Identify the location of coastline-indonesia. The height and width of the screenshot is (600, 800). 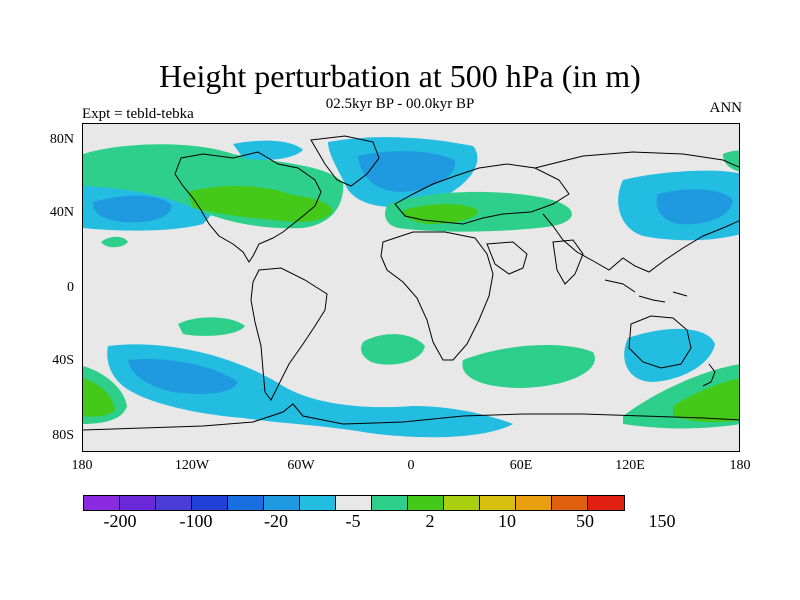
(646, 291).